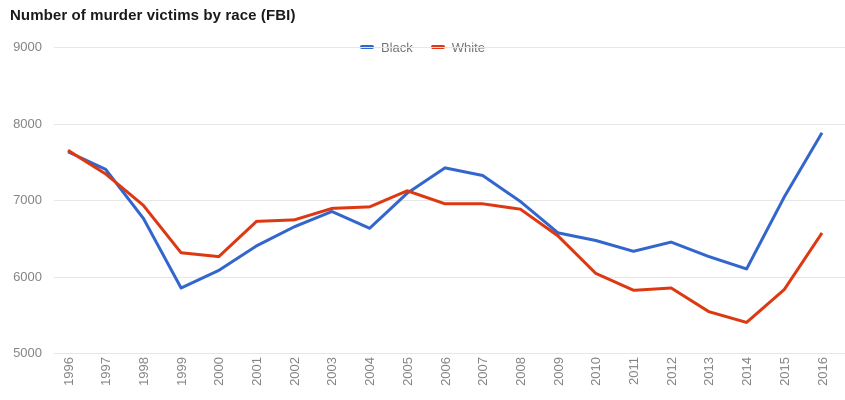 Image resolution: width=845 pixels, height=400 pixels. I want to click on y-axis-label: 5000, so click(27, 352).